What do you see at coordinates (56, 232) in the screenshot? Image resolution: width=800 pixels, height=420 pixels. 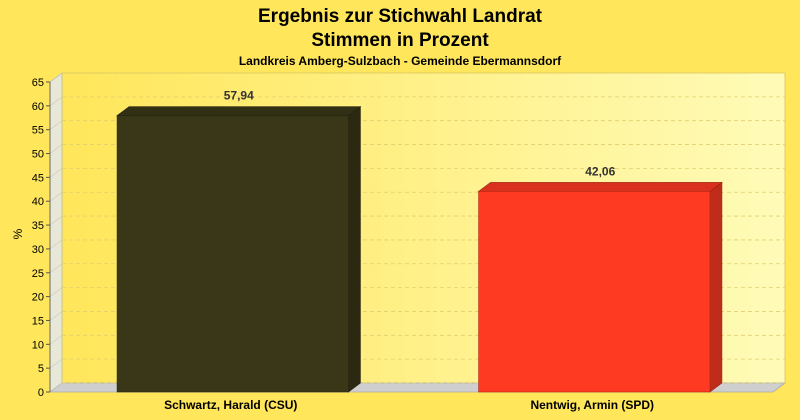 I see `plot-left-wall` at bounding box center [56, 232].